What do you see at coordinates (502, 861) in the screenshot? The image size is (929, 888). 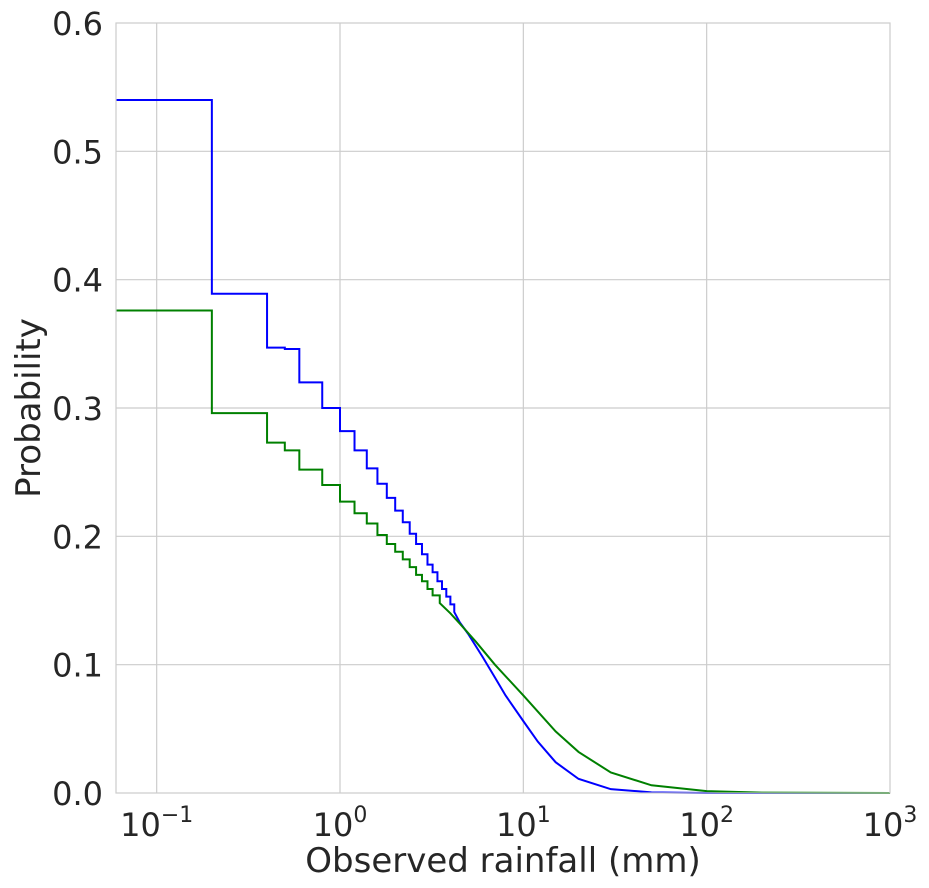 I see `x-axis-label: Observed rainfall (mm)` at bounding box center [502, 861].